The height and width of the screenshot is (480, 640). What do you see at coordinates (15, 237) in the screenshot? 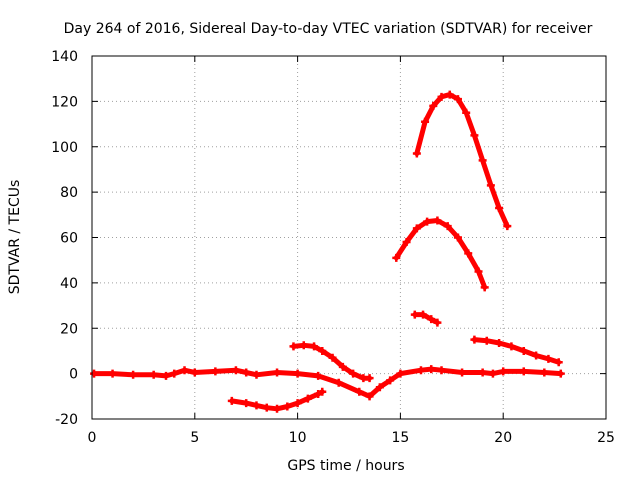
I see `y-axis-label: SDTVAR / TECUs` at bounding box center [15, 237].